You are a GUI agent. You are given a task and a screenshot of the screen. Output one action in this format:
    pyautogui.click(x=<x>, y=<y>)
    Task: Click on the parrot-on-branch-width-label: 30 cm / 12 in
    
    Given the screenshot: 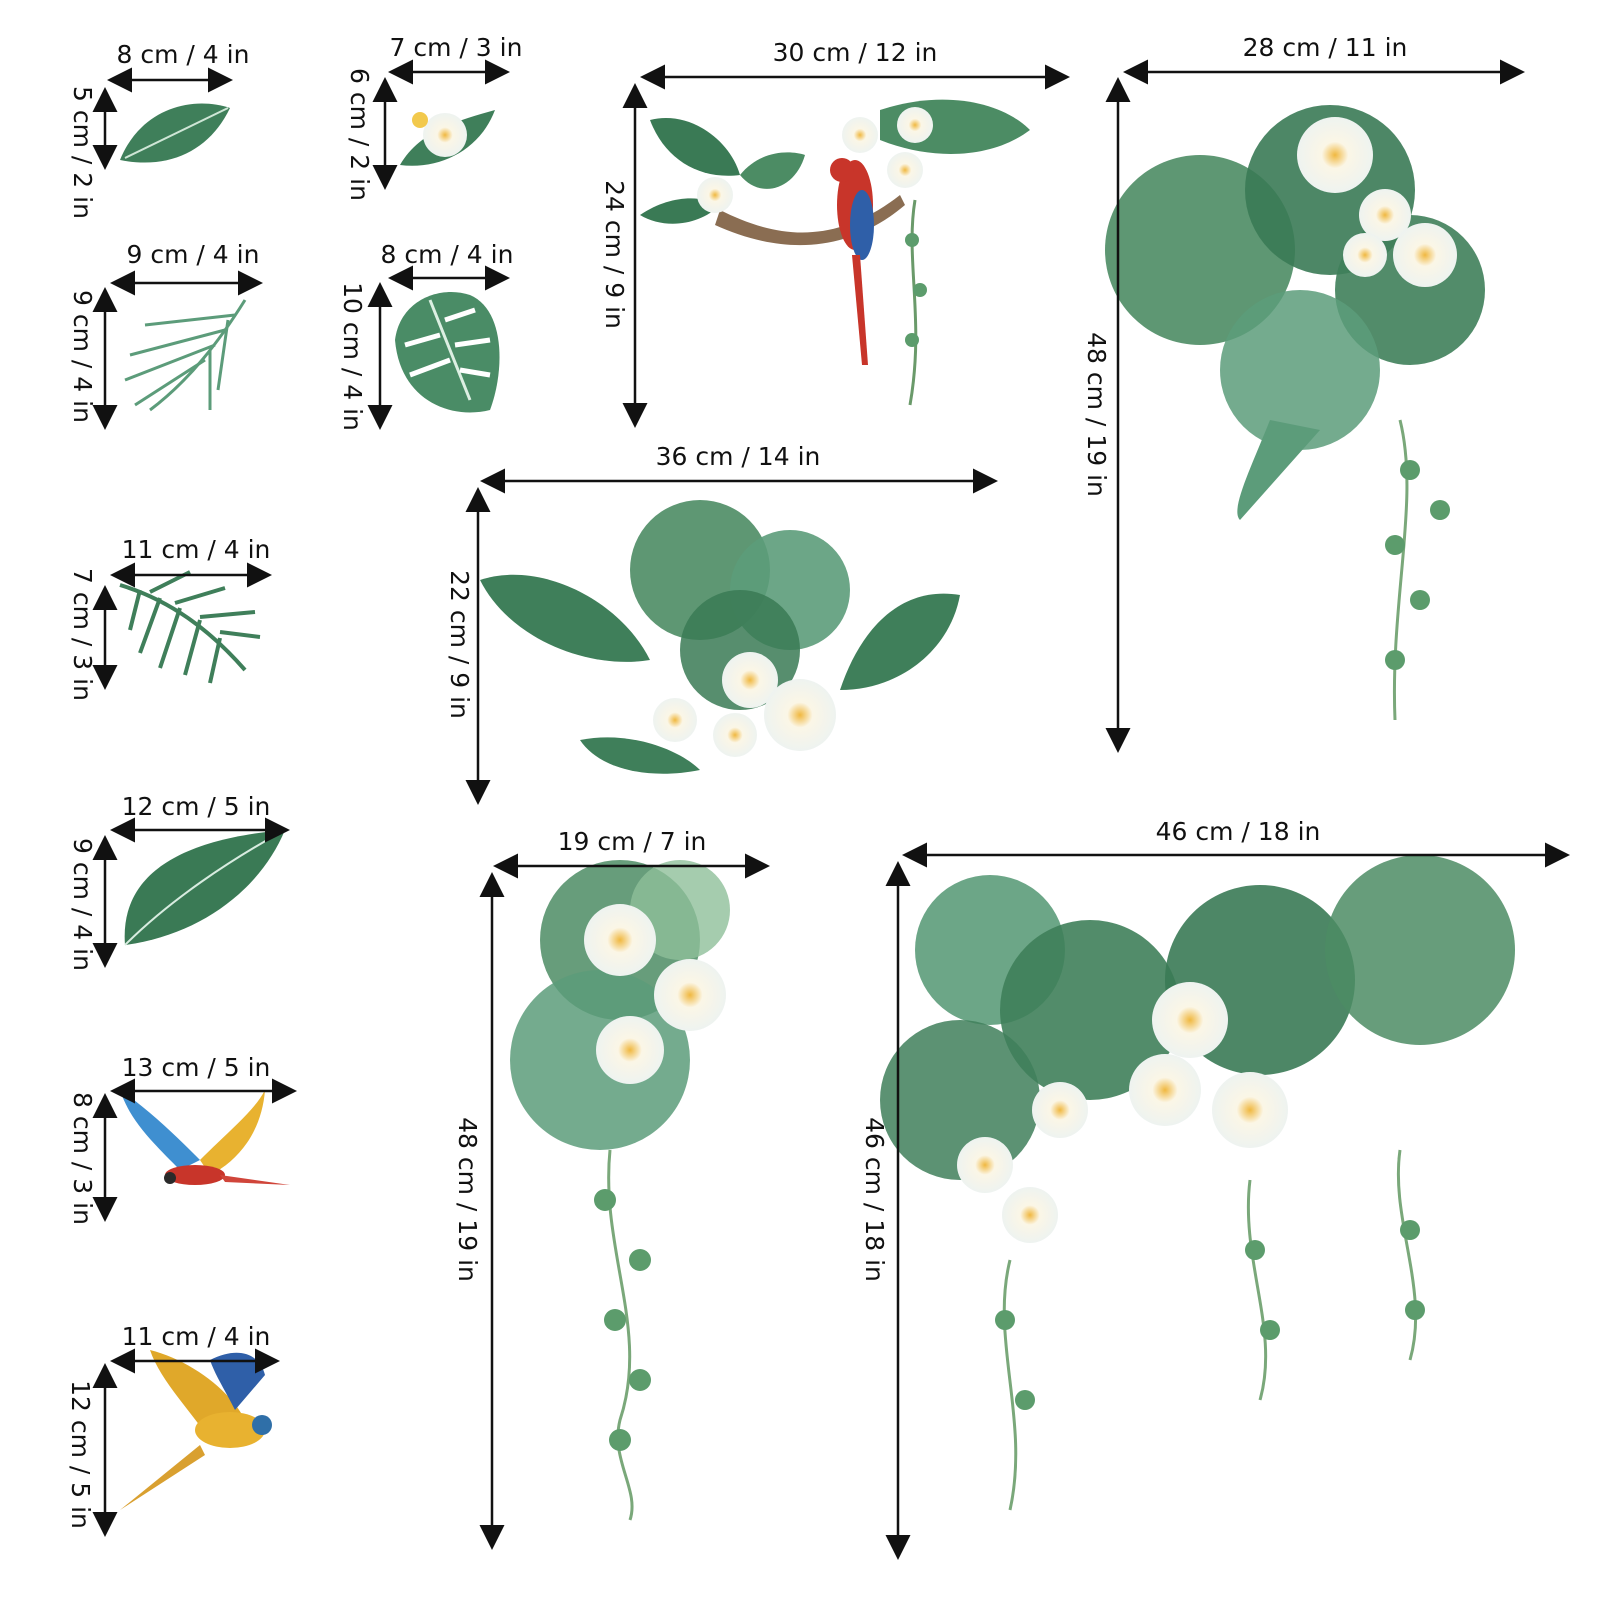 What is the action you would take?
    pyautogui.click(x=855, y=52)
    